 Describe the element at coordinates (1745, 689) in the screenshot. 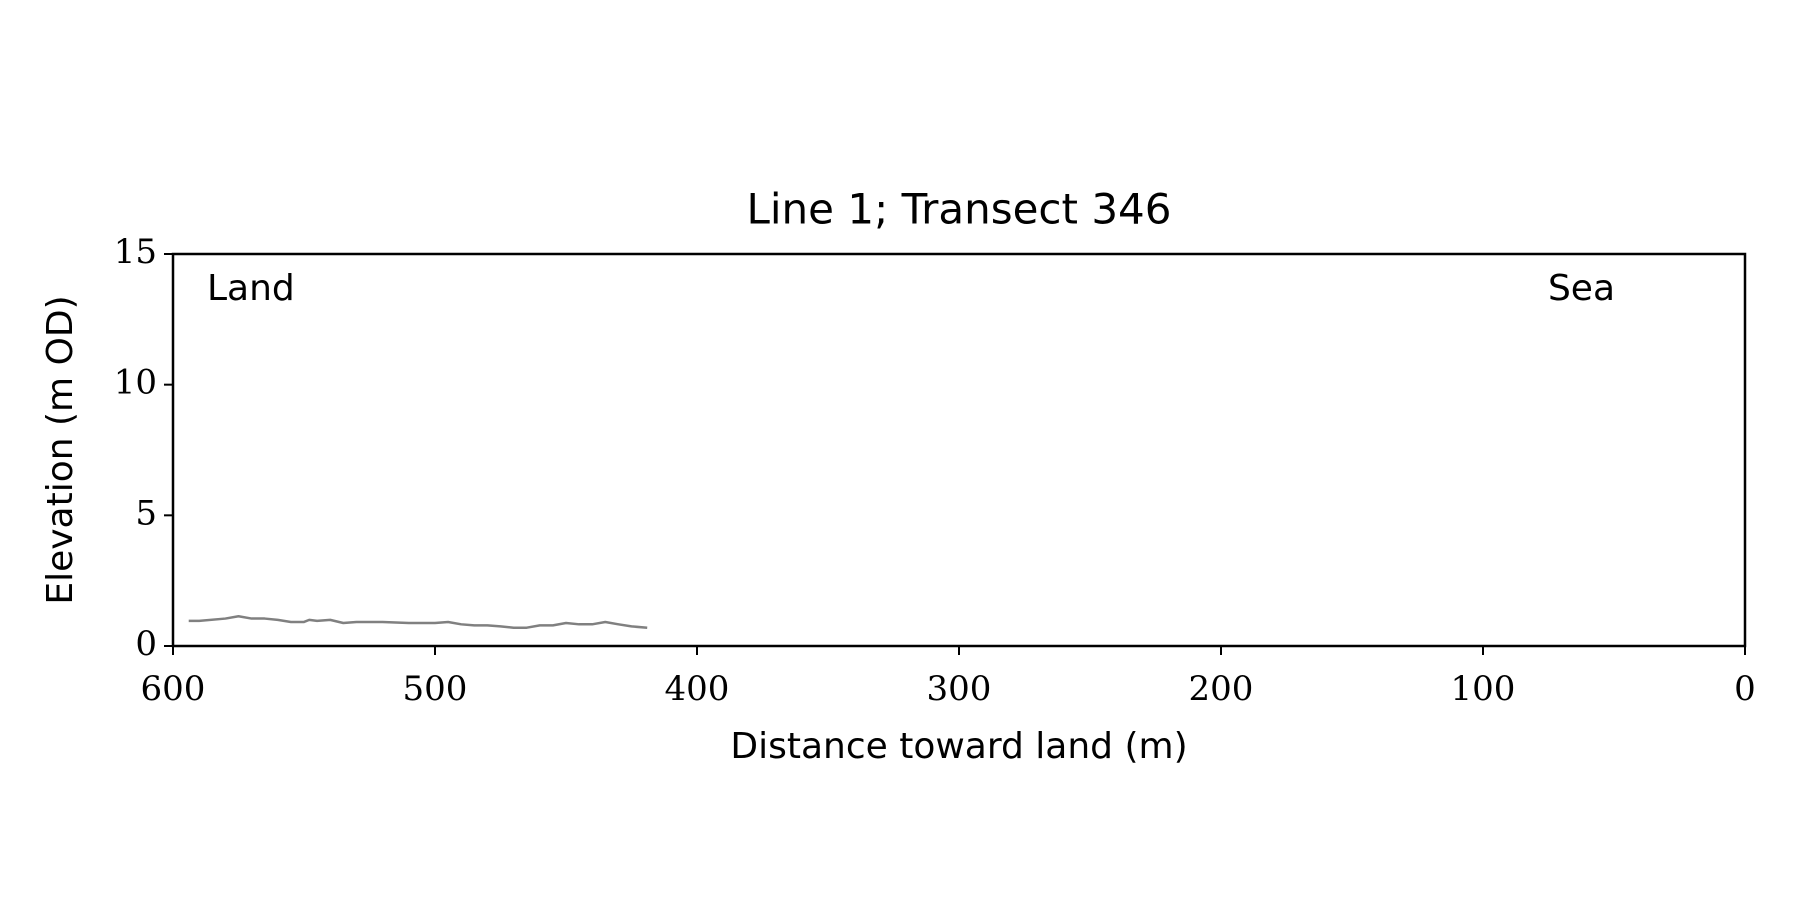

I see `x-tick-label: 0` at that location.